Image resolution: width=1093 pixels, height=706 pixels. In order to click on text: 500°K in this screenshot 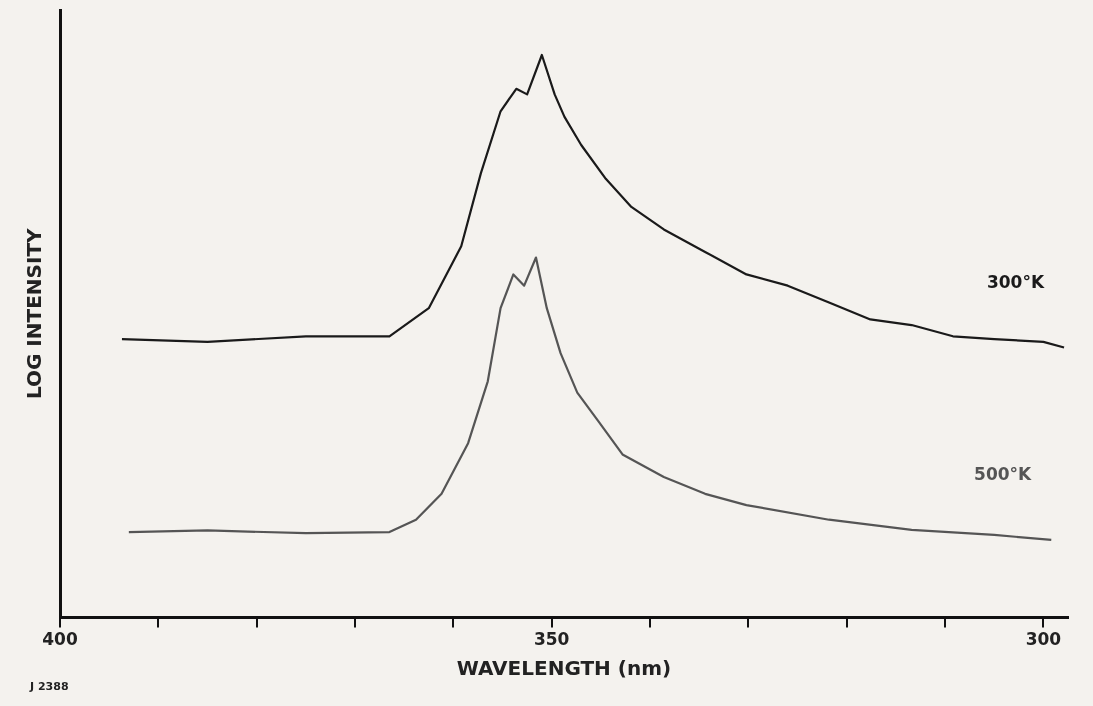, I will do `click(1003, 473)`.